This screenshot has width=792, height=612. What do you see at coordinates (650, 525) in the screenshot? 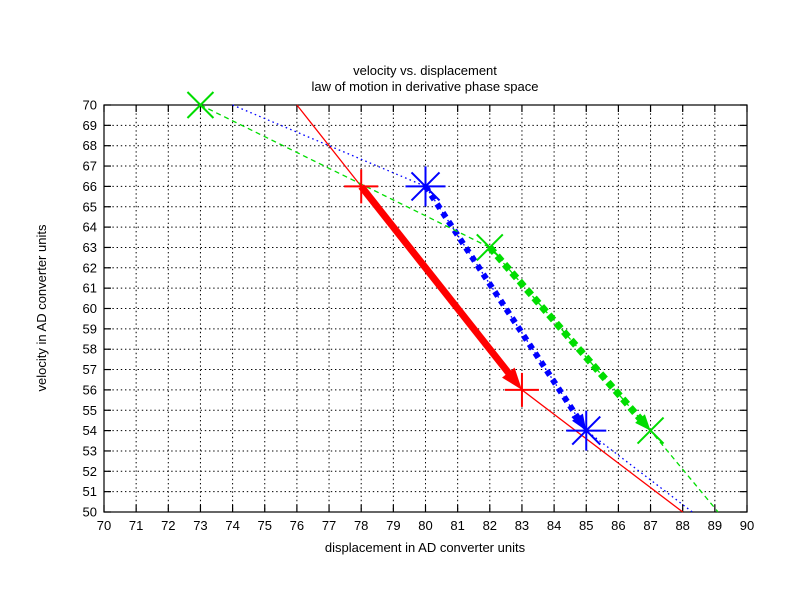
I see `x-tick-label: 87` at bounding box center [650, 525].